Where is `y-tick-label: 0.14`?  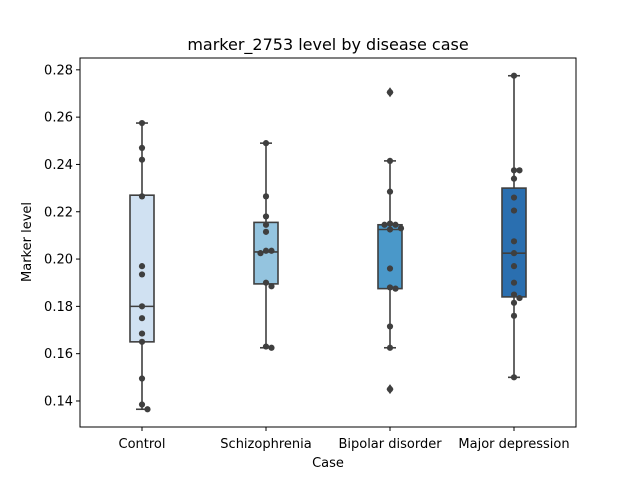 y-tick-label: 0.14 is located at coordinates (58, 401).